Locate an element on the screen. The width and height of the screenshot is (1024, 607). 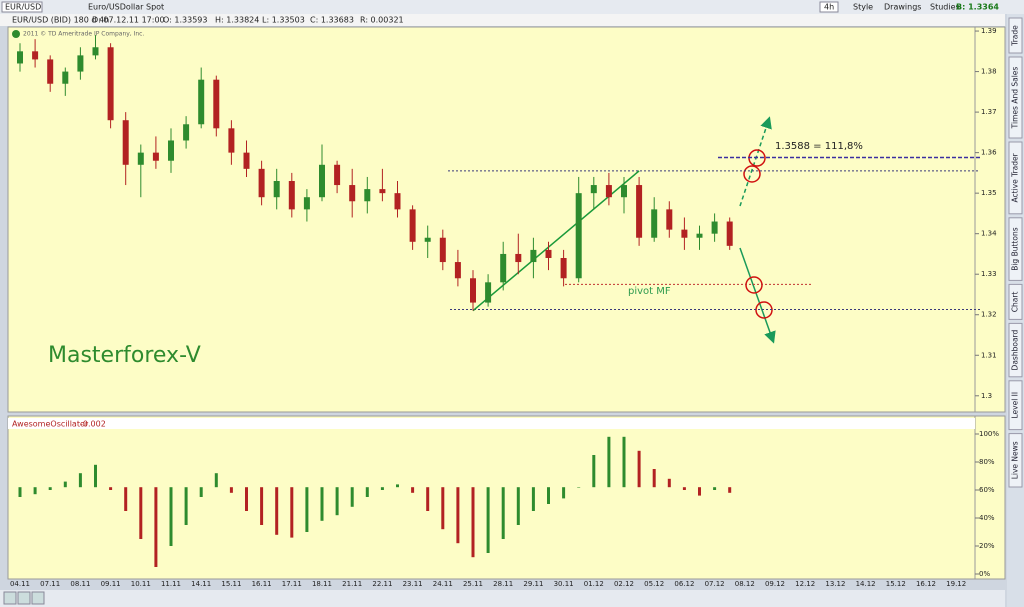
x-tick-label: 15.11 is located at coordinates (231, 584).